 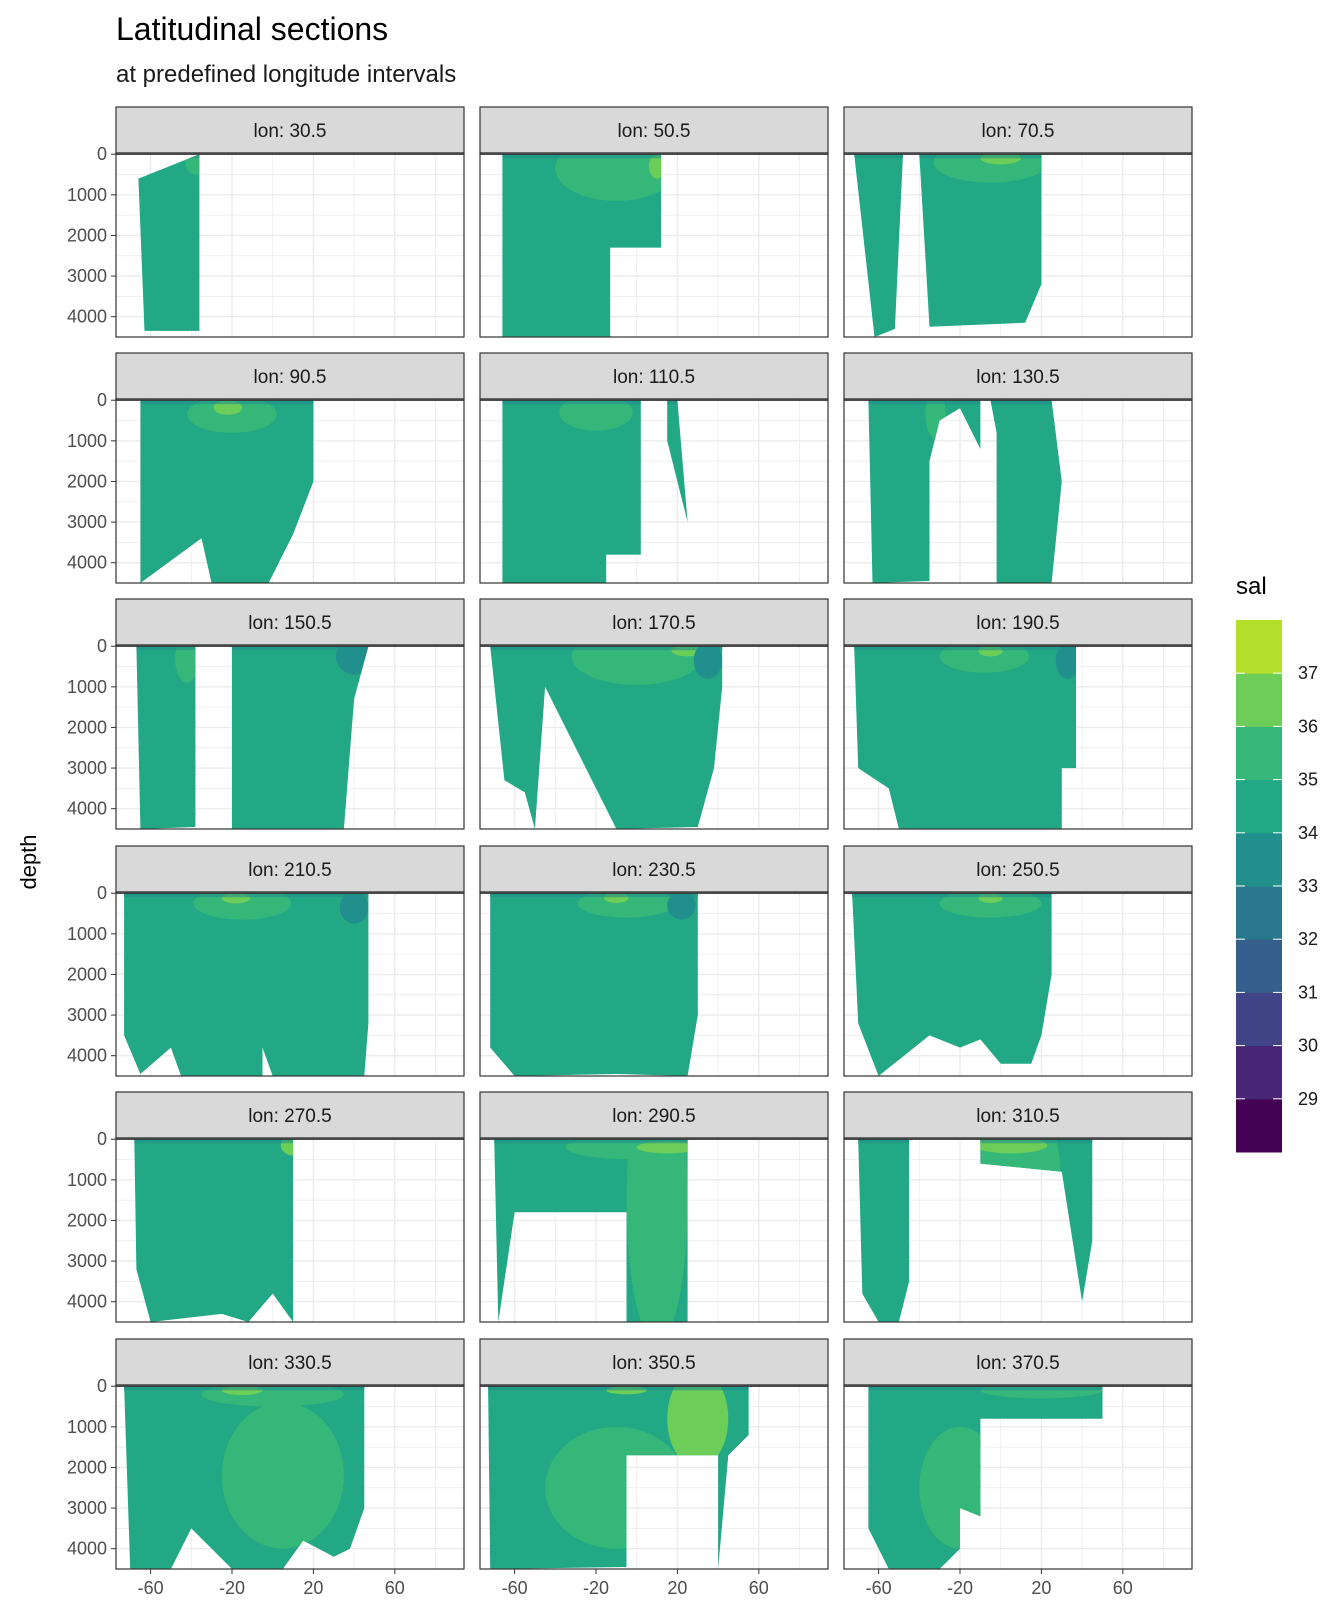 I want to click on legend-label: 30, so click(x=1308, y=1046).